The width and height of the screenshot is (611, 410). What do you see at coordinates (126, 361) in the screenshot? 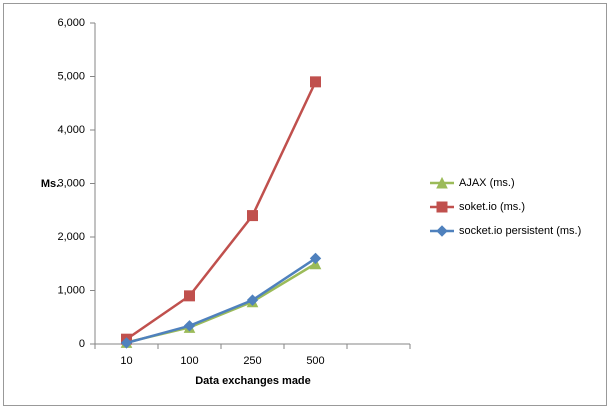
I see `x-tick-label: 10` at bounding box center [126, 361].